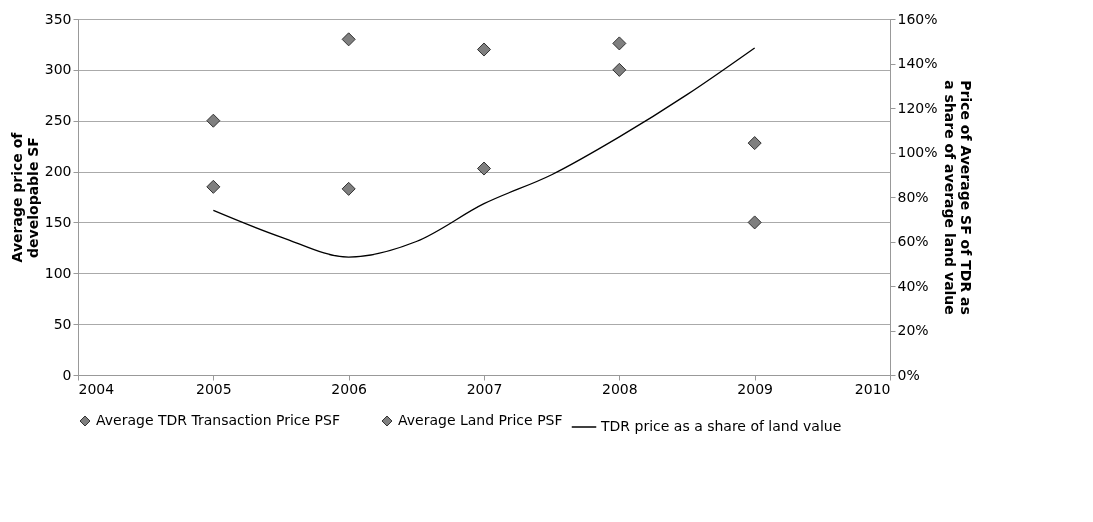 Image resolution: width=1093 pixels, height=522 pixels. What do you see at coordinates (24, 197) in the screenshot?
I see `y-axis-title: Average price of developable SF` at bounding box center [24, 197].